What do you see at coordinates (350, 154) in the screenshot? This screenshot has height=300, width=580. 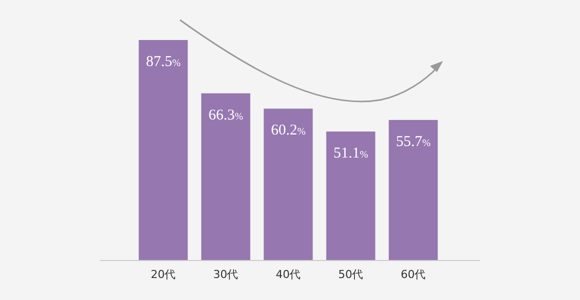 I see `data-label: 51.1%` at bounding box center [350, 154].